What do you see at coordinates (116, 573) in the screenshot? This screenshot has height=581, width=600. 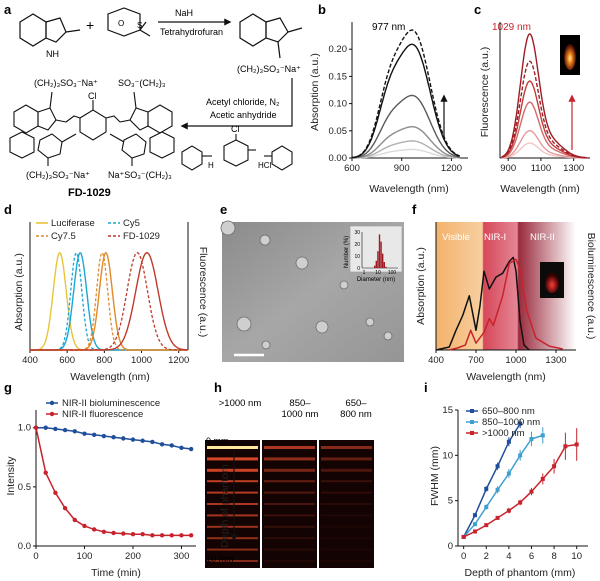 I see `panel-g-xlabel: Time (min)` at bounding box center [116, 573].